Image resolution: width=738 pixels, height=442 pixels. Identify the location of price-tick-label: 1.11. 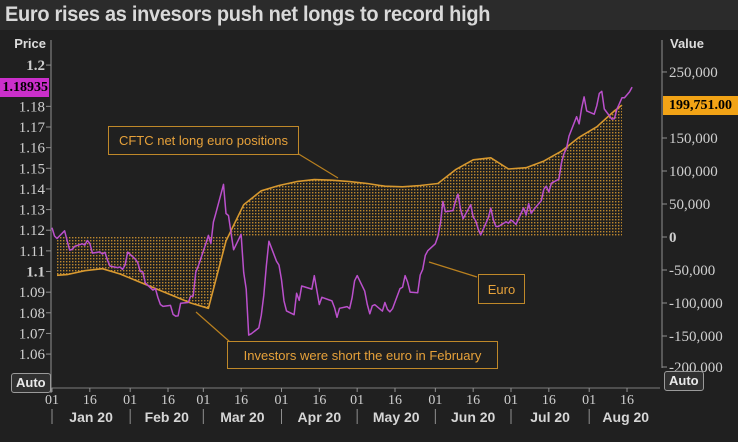
(32, 252).